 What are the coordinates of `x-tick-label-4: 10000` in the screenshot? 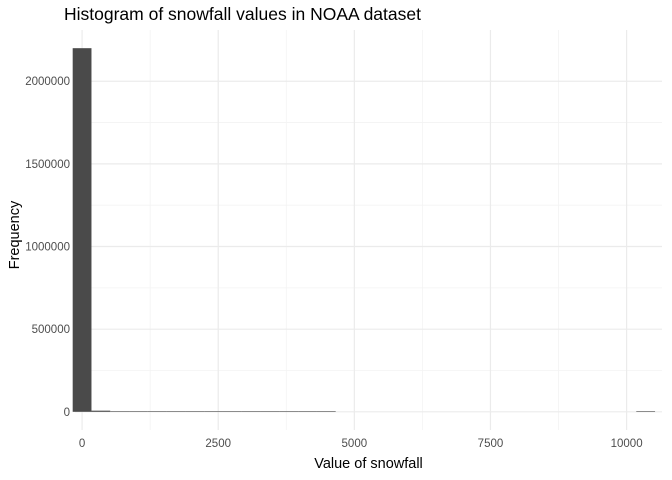 It's located at (627, 444).